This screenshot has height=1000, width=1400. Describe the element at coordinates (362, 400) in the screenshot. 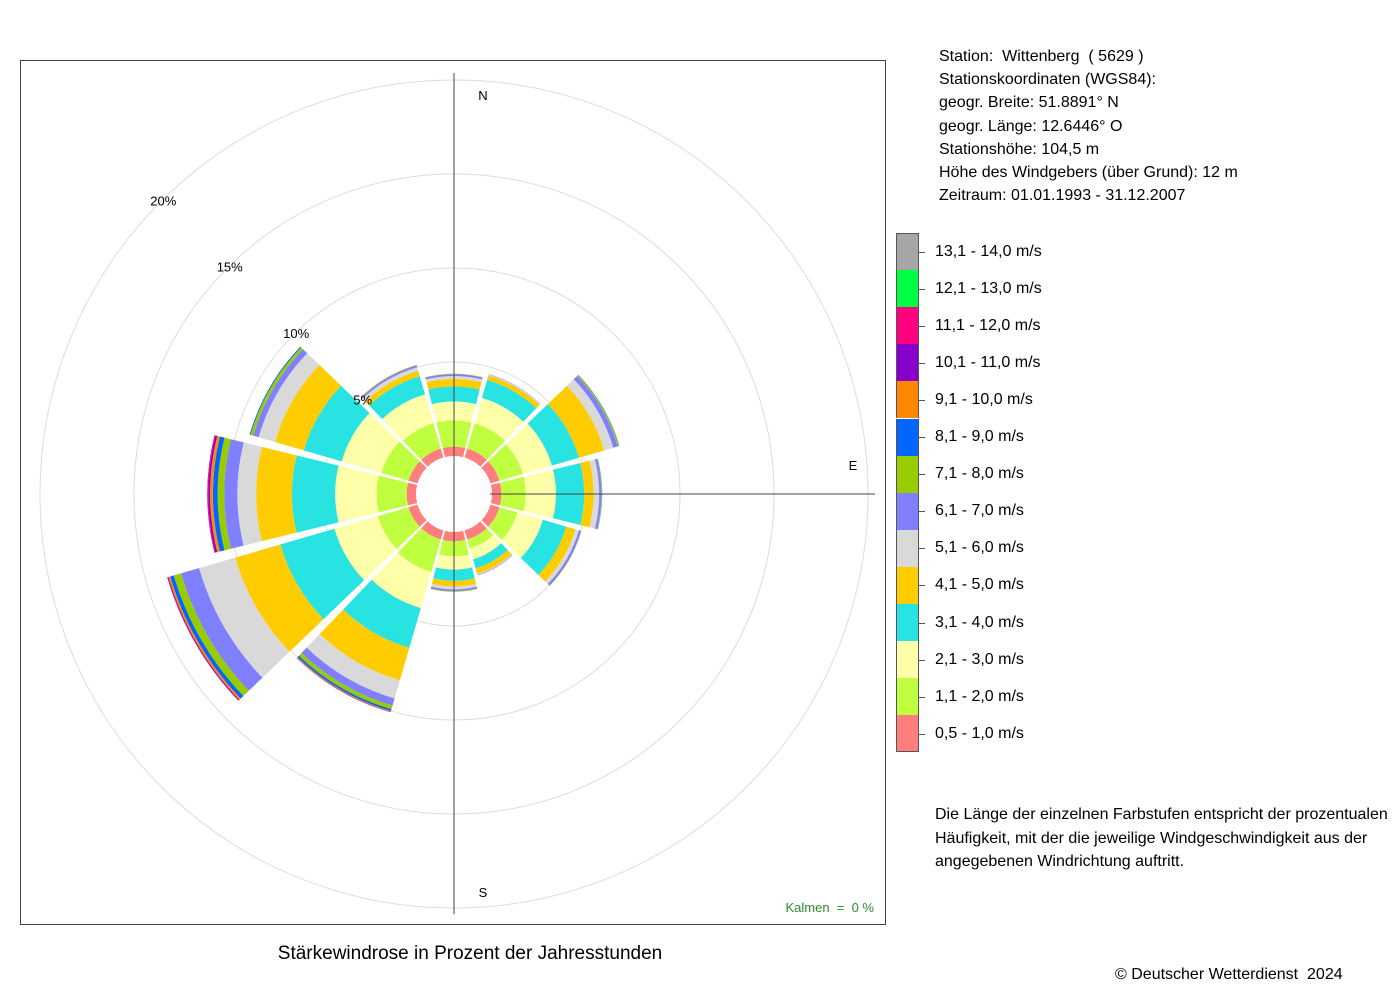

I see `ring-label-5: 5%` at that location.